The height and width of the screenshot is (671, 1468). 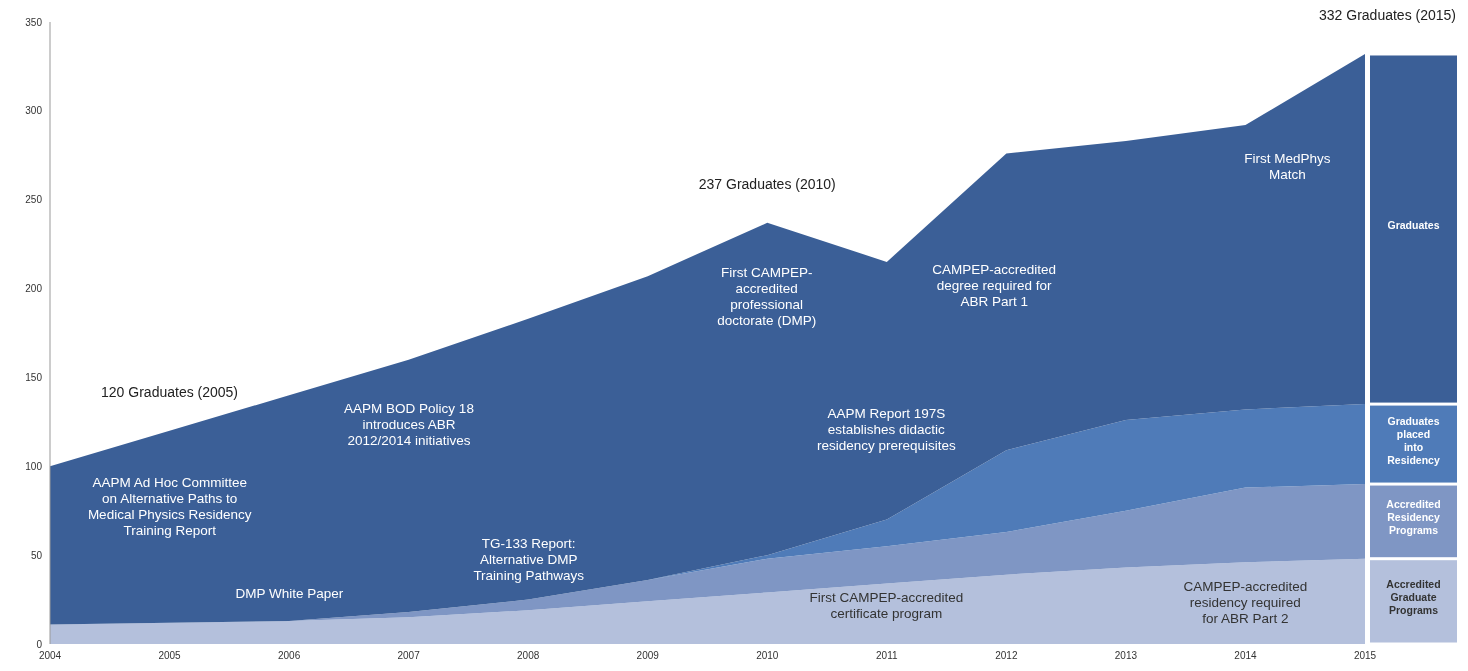 I want to click on y-tick-label: 350, so click(x=34, y=22).